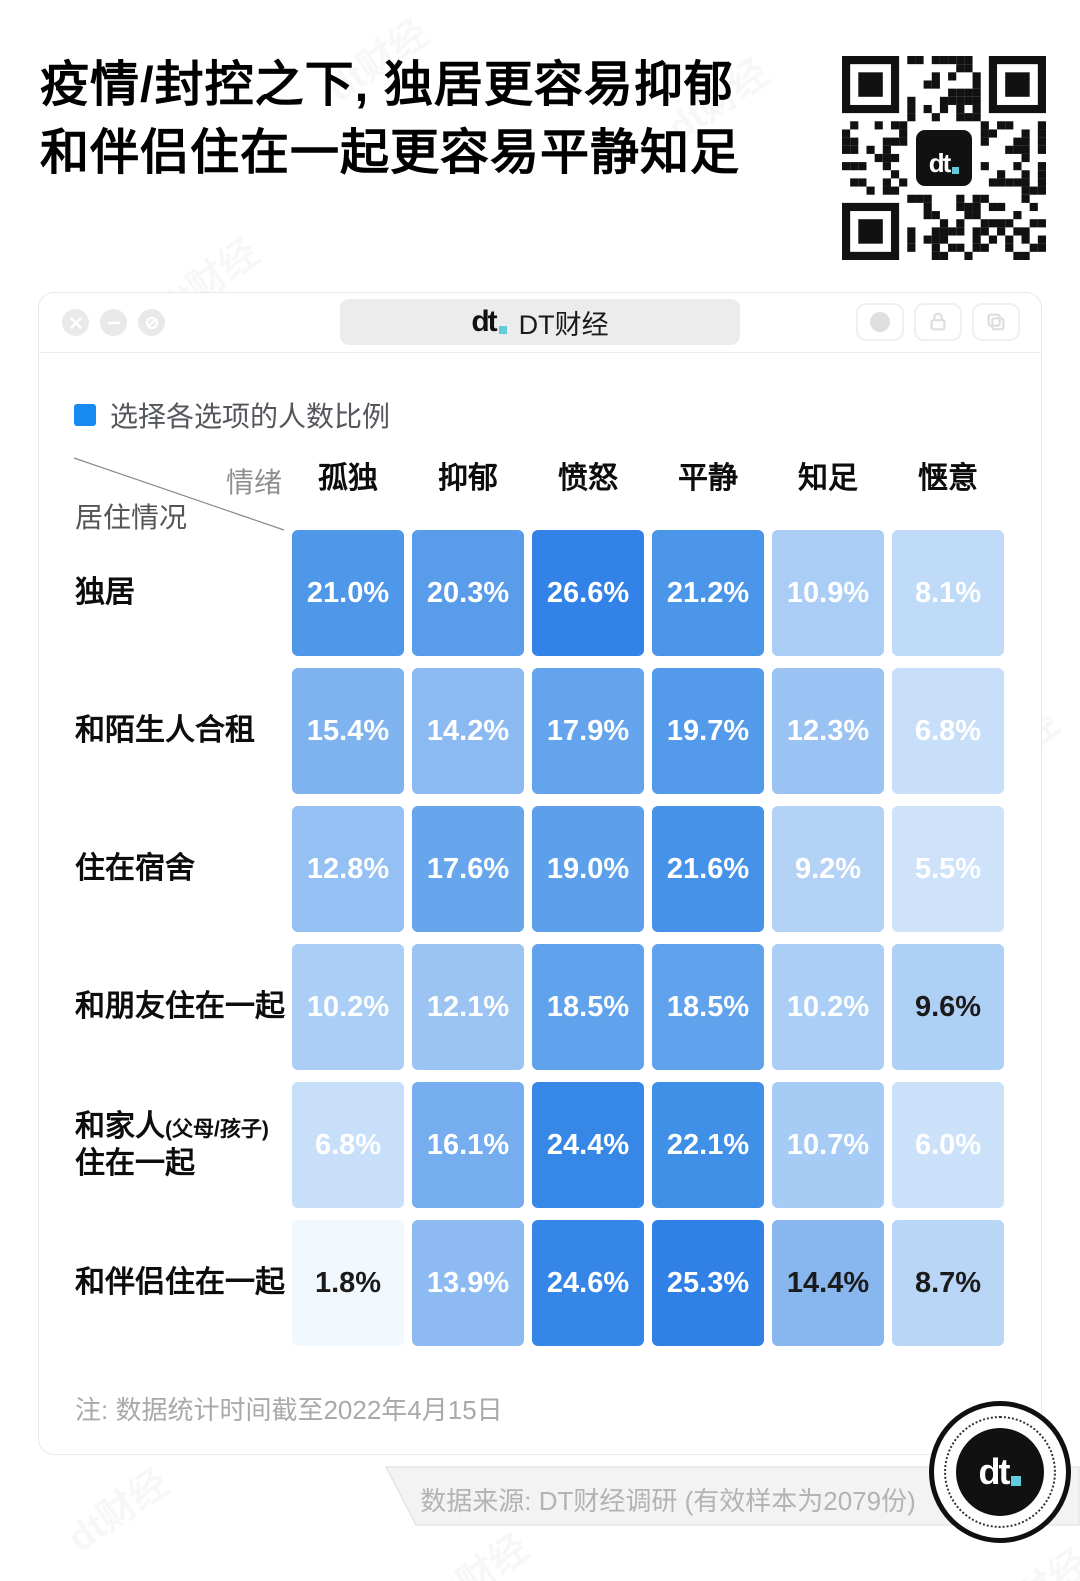 The height and width of the screenshot is (1581, 1080). Describe the element at coordinates (180, 1283) in the screenshot. I see `row-label-6: 和伴侣住在一起` at that location.